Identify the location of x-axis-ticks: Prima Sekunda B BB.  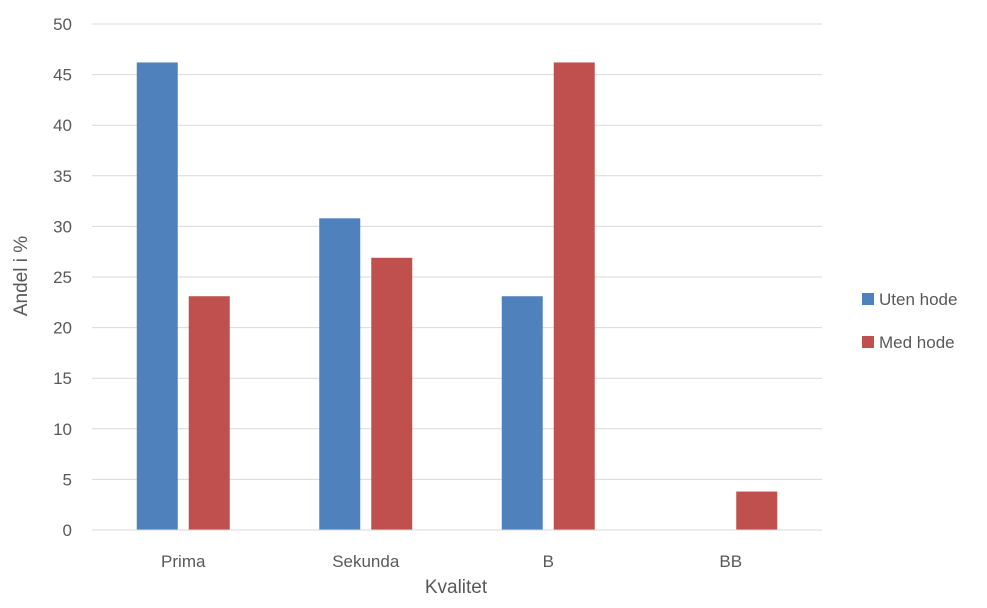
(451, 561).